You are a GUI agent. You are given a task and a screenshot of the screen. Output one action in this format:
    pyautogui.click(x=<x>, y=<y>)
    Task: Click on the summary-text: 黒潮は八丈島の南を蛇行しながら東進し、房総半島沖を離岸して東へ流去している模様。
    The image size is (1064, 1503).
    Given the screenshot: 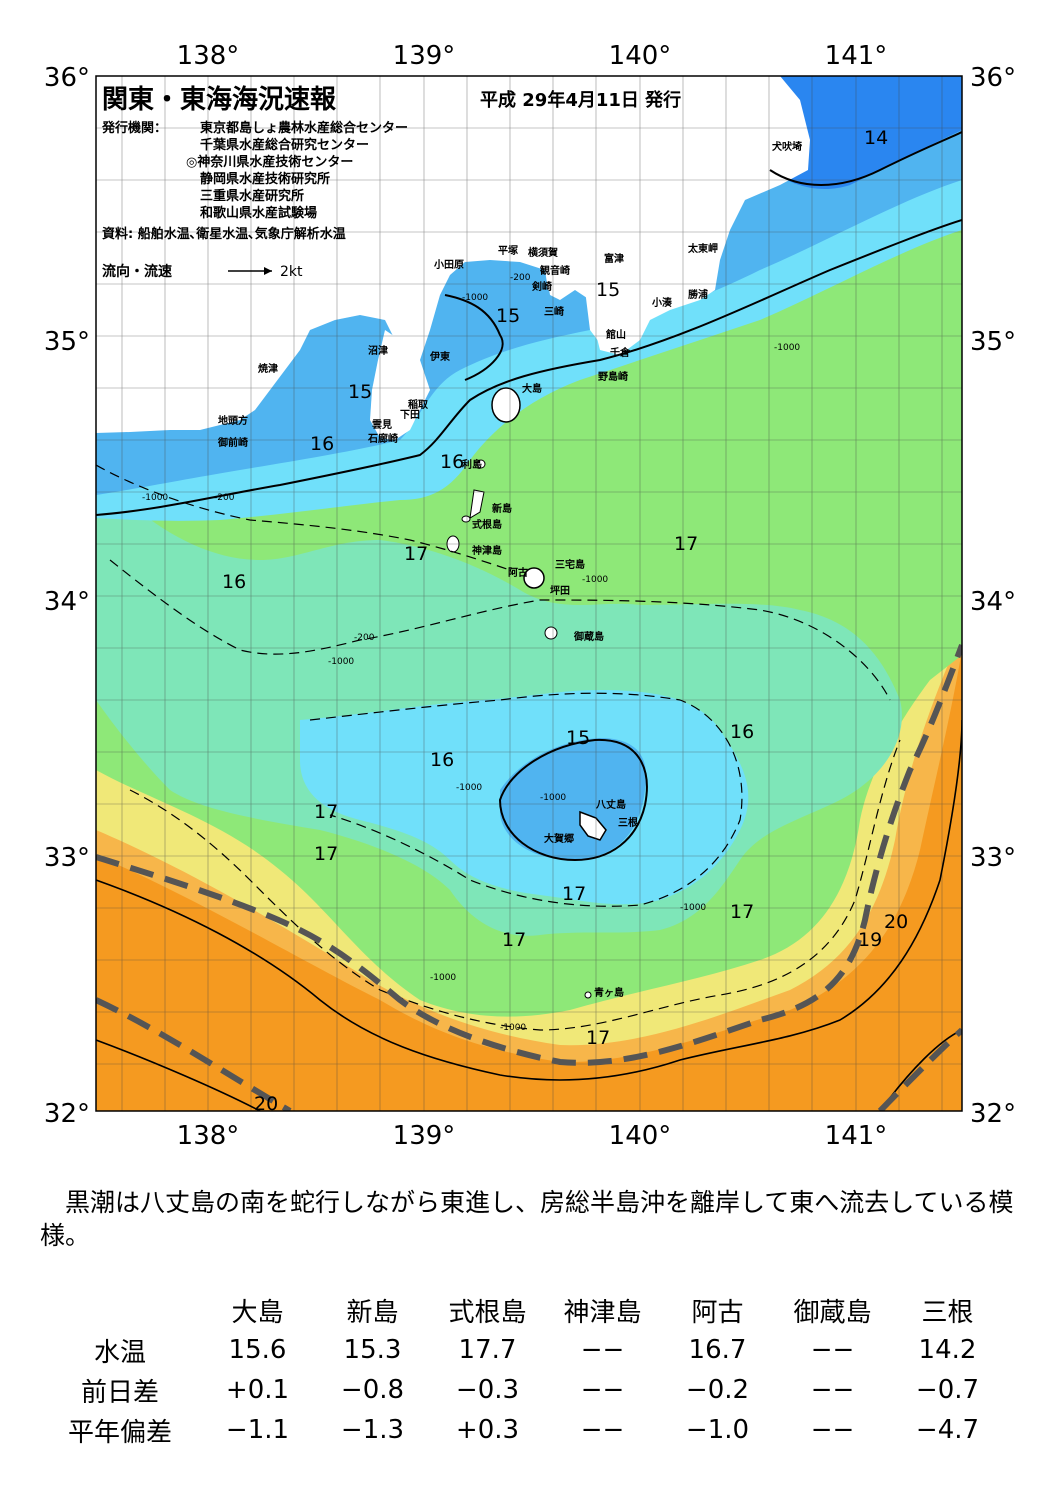 What is the action you would take?
    pyautogui.click(x=527, y=1219)
    